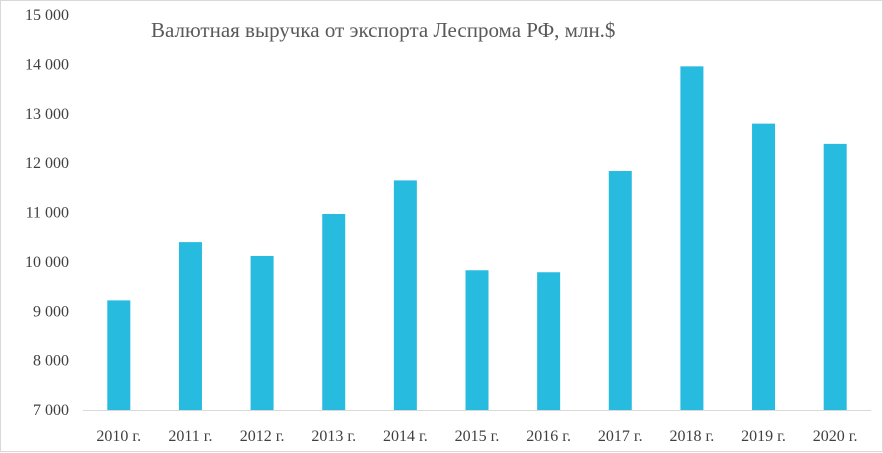 The image size is (883, 453). I want to click on y-tick-label: 10 000, so click(47, 262).